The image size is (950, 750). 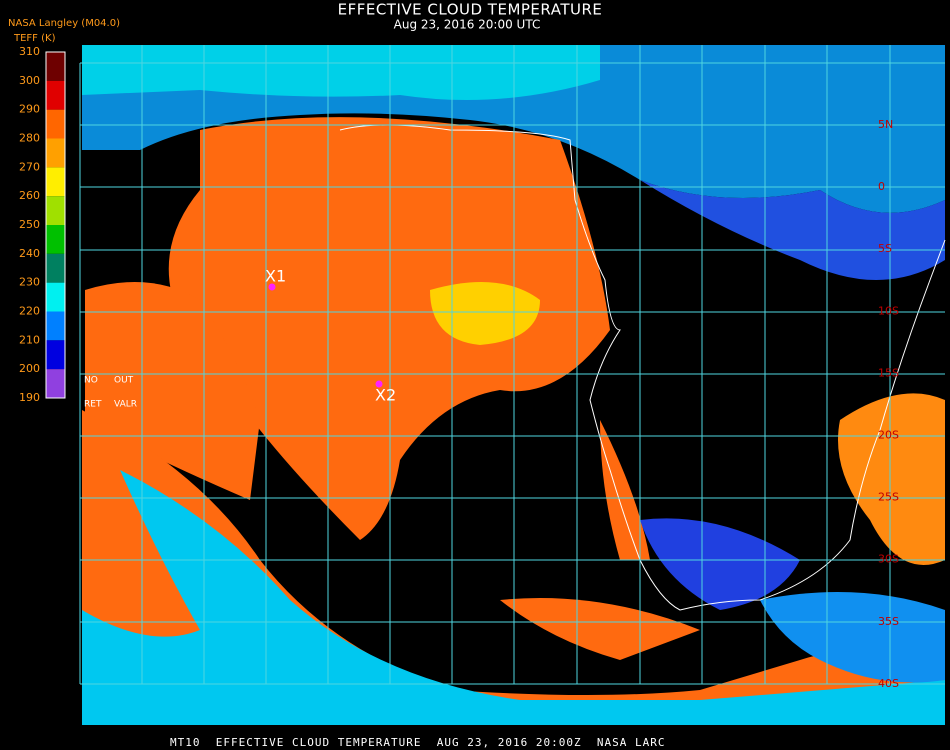 What do you see at coordinates (888, 435) in the screenshot?
I see `latitude-label: 20S` at bounding box center [888, 435].